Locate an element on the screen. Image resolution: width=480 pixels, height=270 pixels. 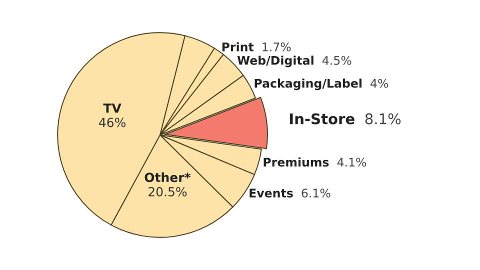
data-label: 6.1% is located at coordinates (316, 193).